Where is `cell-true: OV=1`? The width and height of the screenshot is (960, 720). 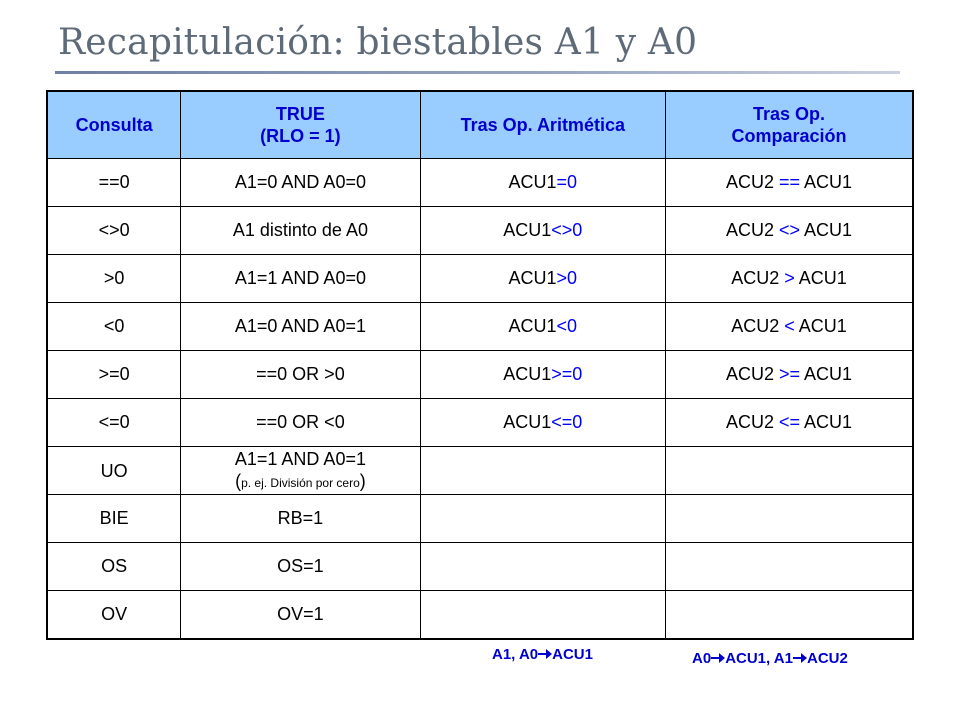
cell-true: OV=1 is located at coordinates (300, 615).